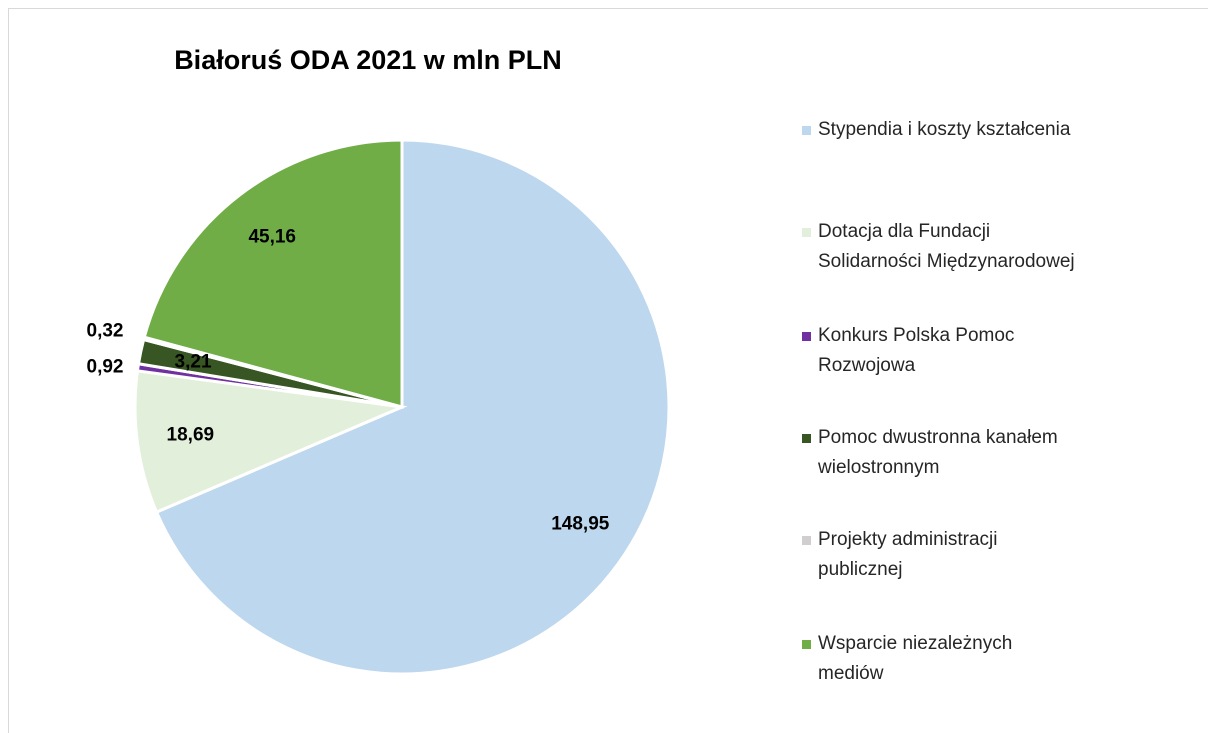 The width and height of the screenshot is (1208, 733). Describe the element at coordinates (916, 350) in the screenshot. I see `legend-label: Konkurs Polska Pomoc Rozwojowa` at that location.